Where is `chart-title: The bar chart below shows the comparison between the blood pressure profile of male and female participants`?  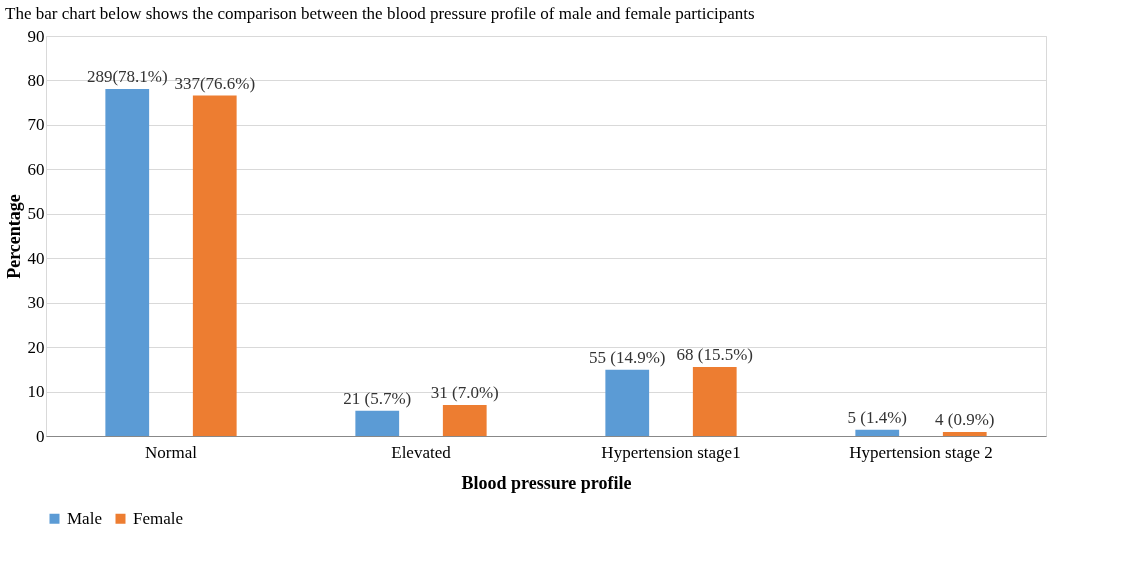
chart-title: The bar chart below shows the comparison between the blood pressure profile of male and female participants is located at coordinates (380, 13).